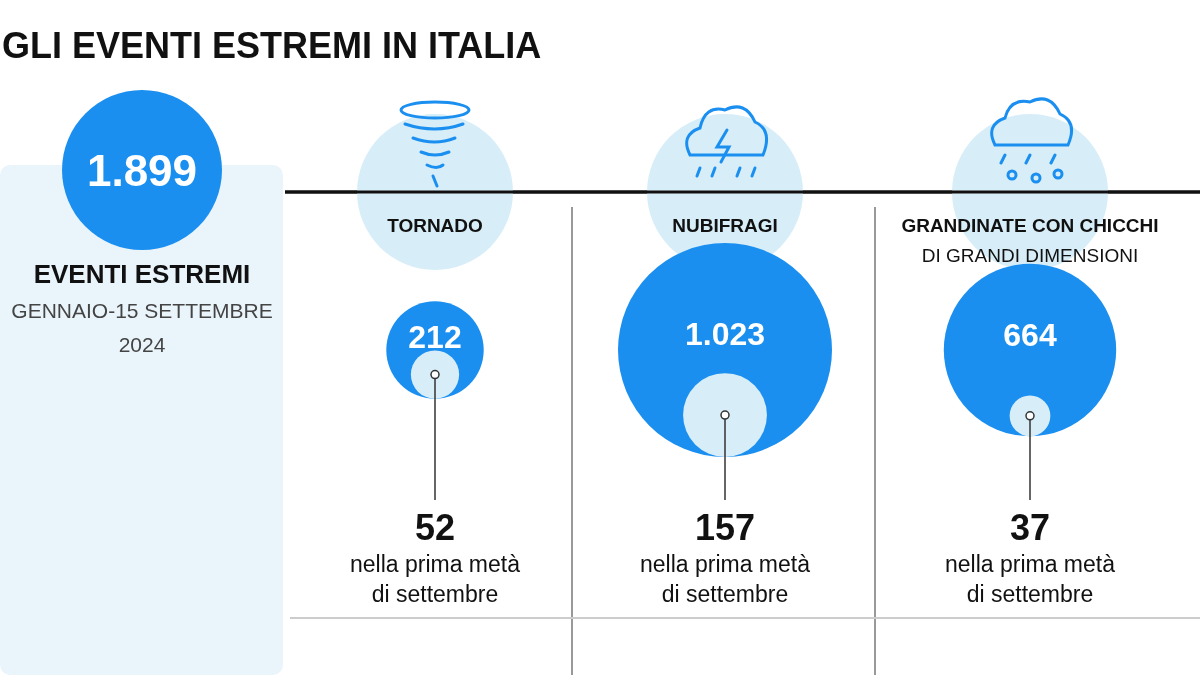 Image resolution: width=1200 pixels, height=675 pixels. What do you see at coordinates (435, 225) in the screenshot?
I see `category-label: TORNADO` at bounding box center [435, 225].